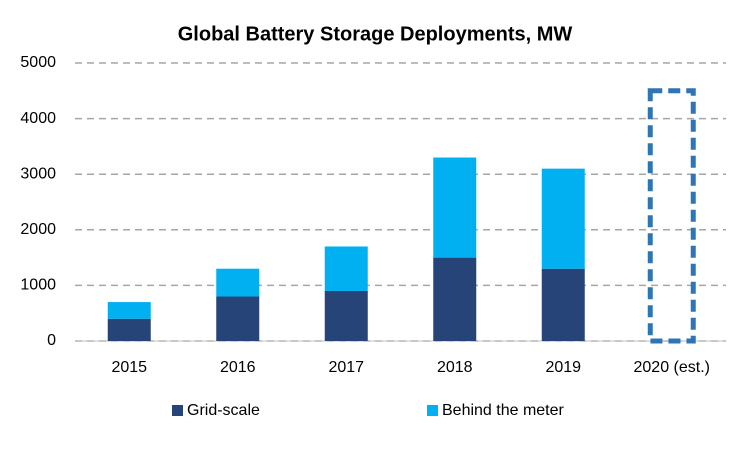  What do you see at coordinates (346, 367) in the screenshot?
I see `x-tick-label: 2017` at bounding box center [346, 367].